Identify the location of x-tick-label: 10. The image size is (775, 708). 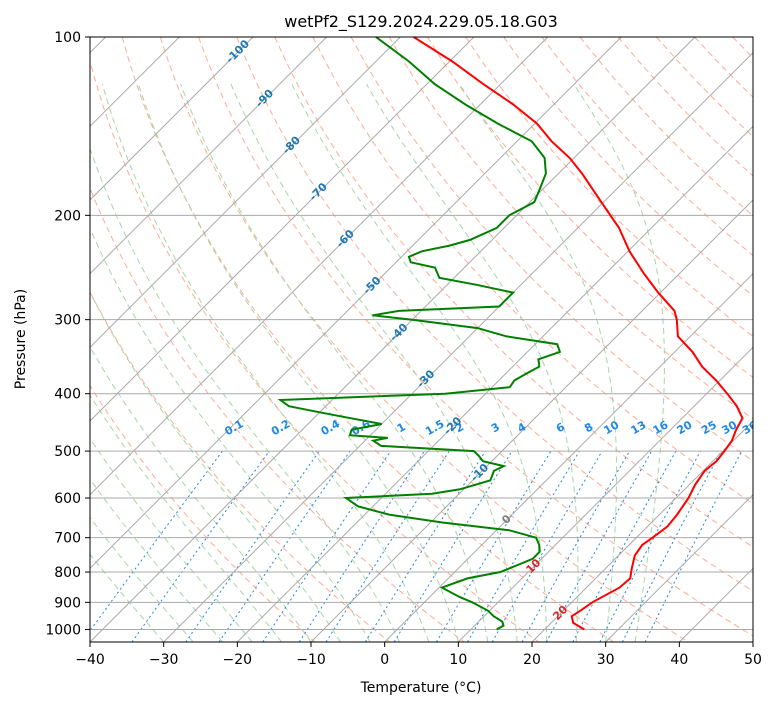
(458, 660).